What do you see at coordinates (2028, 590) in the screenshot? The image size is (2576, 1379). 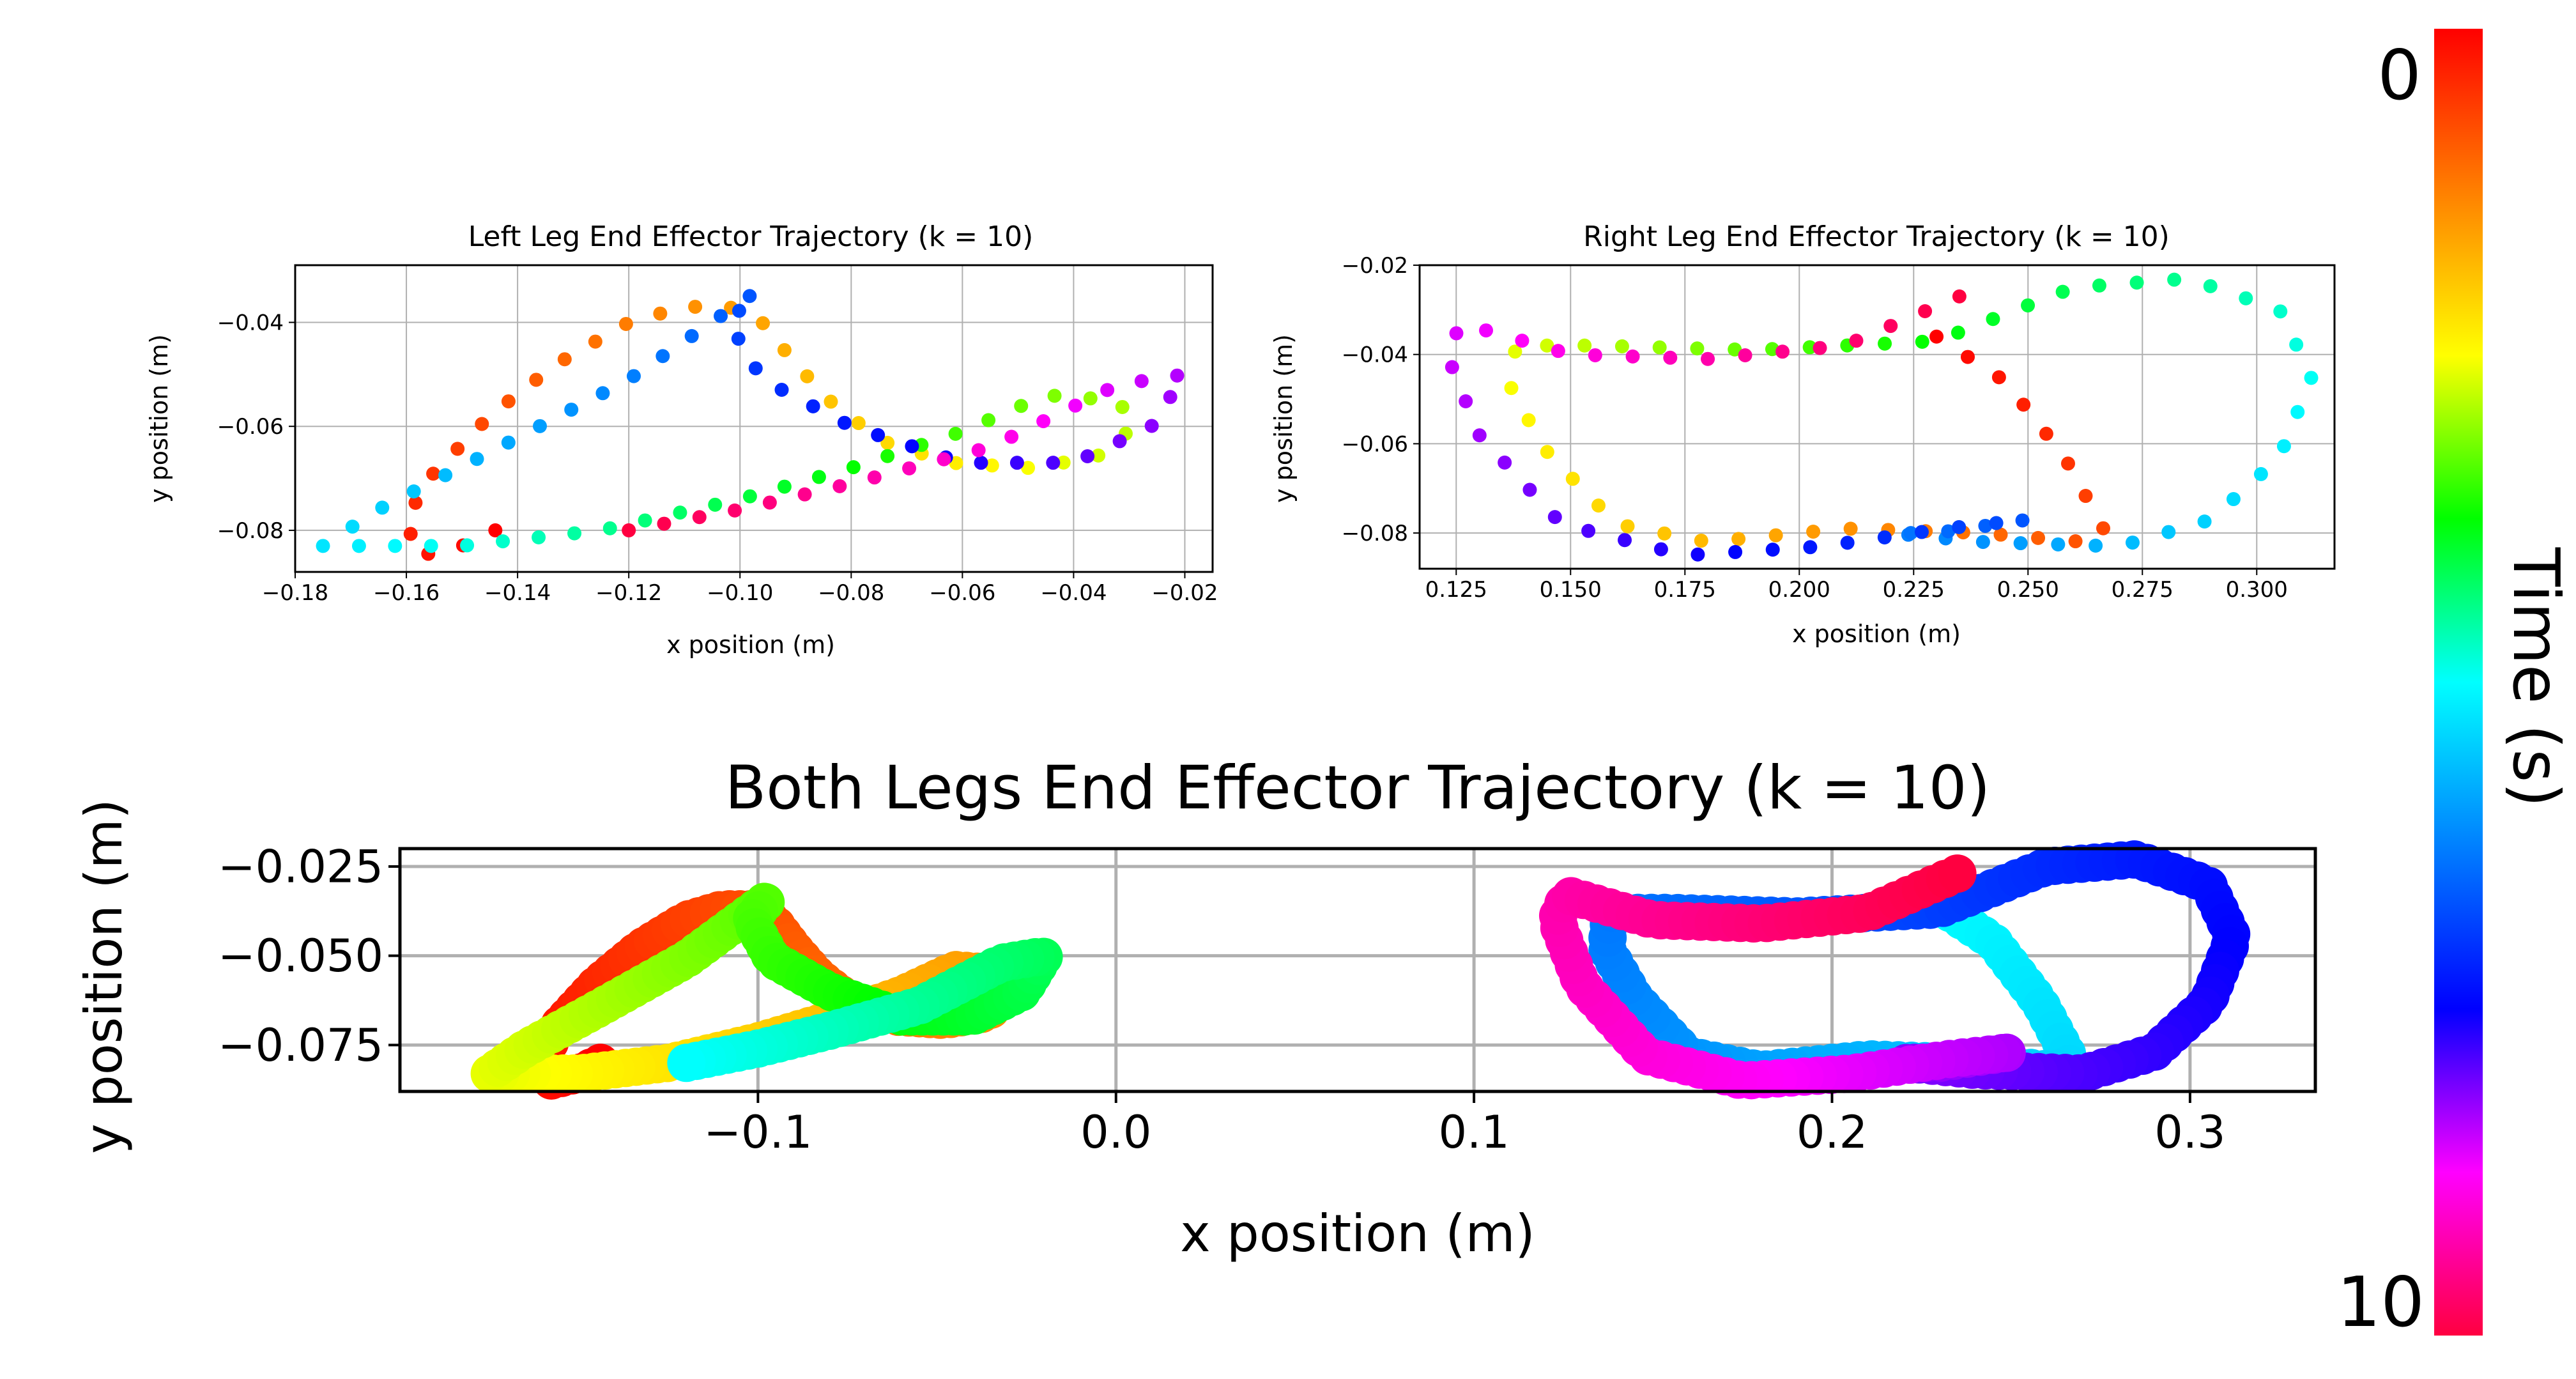 I see `x-tick-label: 0.250` at bounding box center [2028, 590].